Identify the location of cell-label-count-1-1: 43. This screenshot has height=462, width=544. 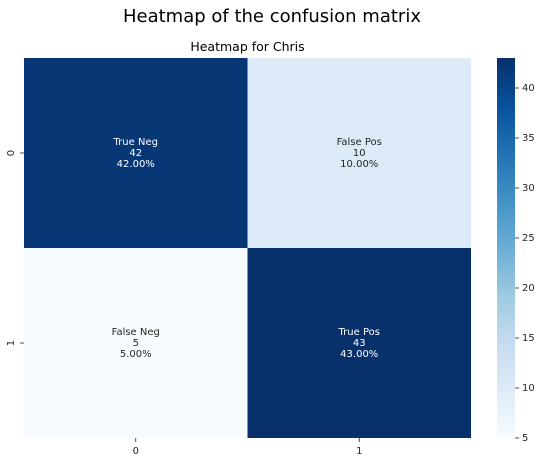
(359, 343).